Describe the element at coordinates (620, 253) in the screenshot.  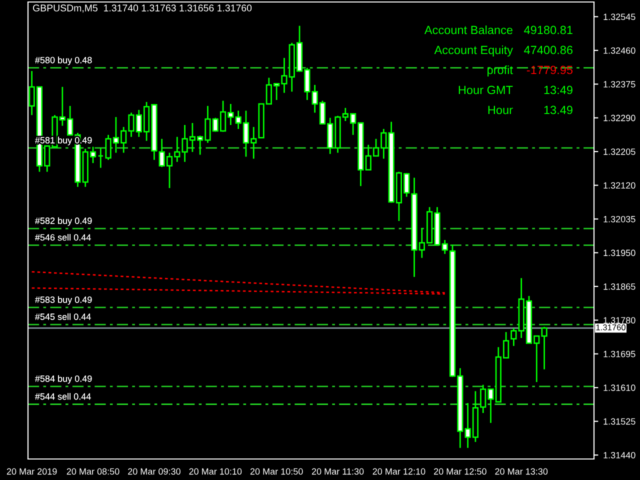
I see `y-tick-label: 1.31950` at that location.